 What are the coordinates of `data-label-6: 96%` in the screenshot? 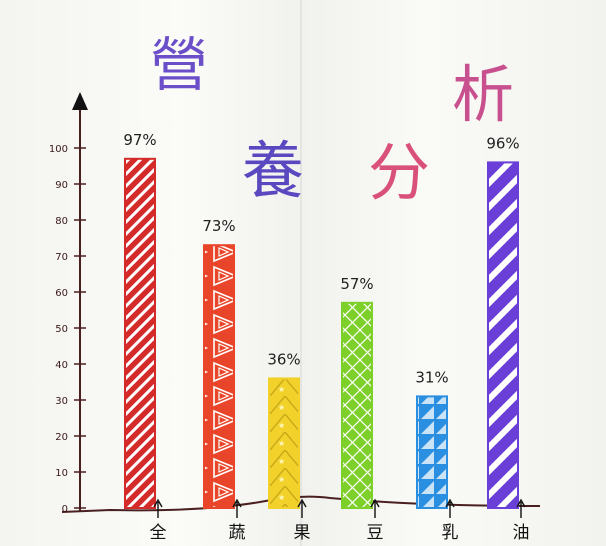 It's located at (502, 143).